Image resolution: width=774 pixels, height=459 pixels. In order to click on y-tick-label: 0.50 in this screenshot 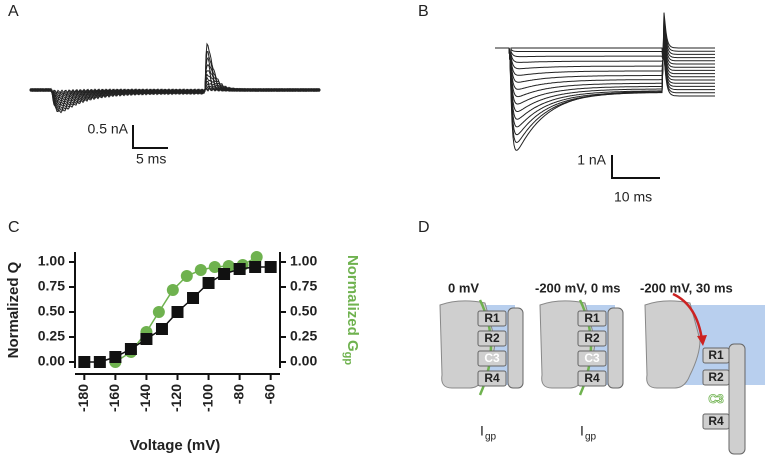, I will do `click(51, 311)`.